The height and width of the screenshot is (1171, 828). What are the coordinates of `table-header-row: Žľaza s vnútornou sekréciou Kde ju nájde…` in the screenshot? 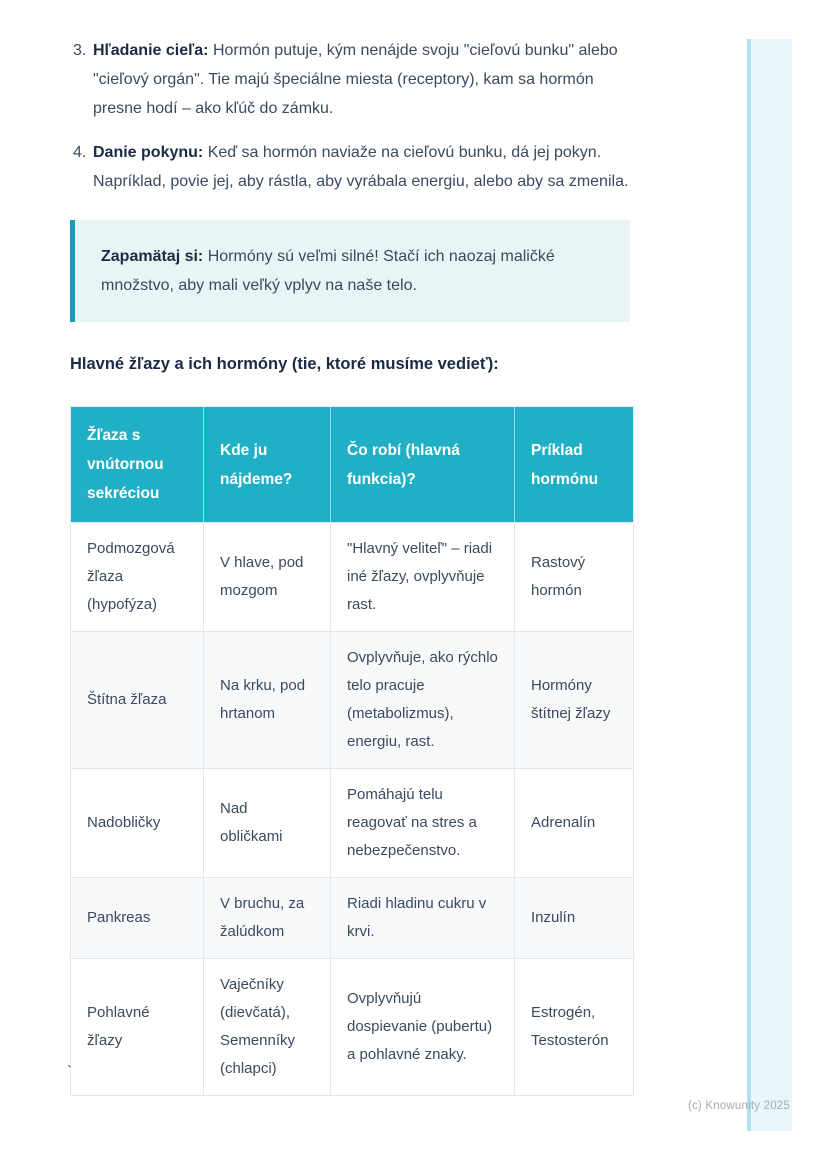 It's located at (352, 465).